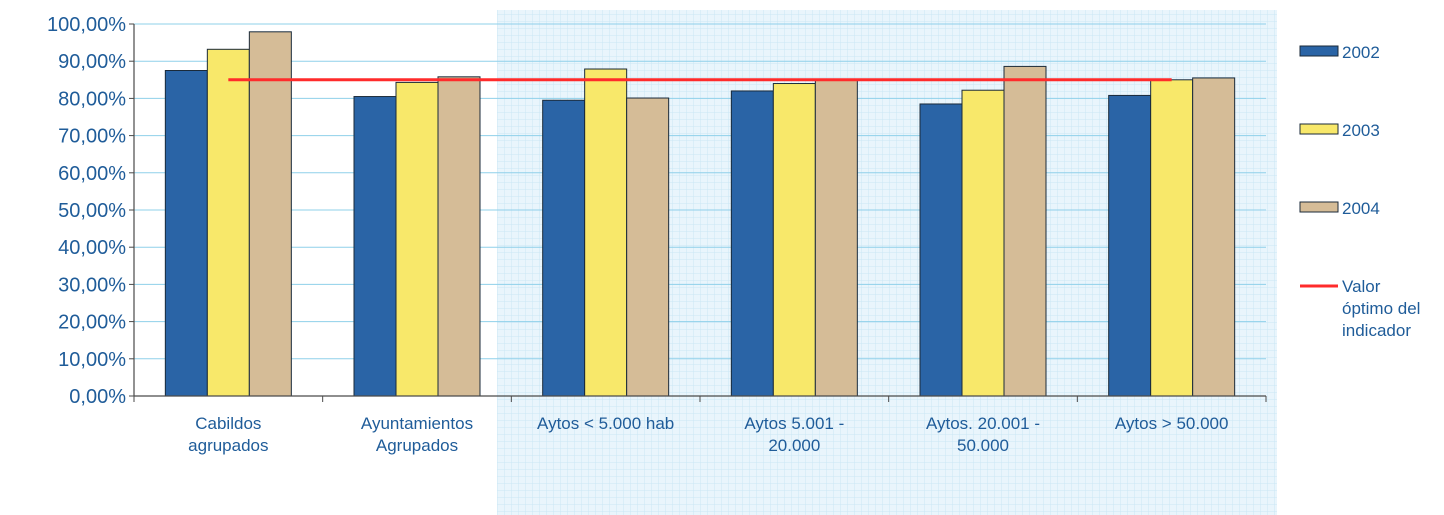 The height and width of the screenshot is (515, 1444). Describe the element at coordinates (794, 445) in the screenshot. I see `category-label: 20.000` at that location.